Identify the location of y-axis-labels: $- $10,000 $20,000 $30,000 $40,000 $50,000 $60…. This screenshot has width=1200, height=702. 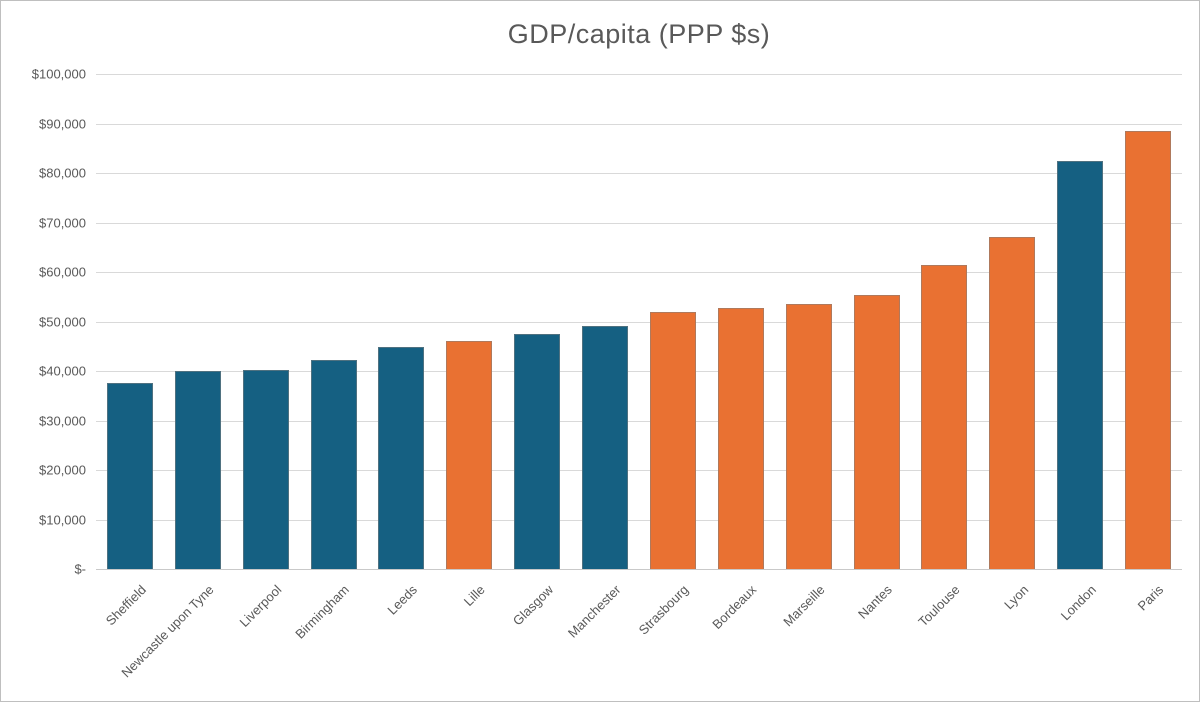
(43, 322).